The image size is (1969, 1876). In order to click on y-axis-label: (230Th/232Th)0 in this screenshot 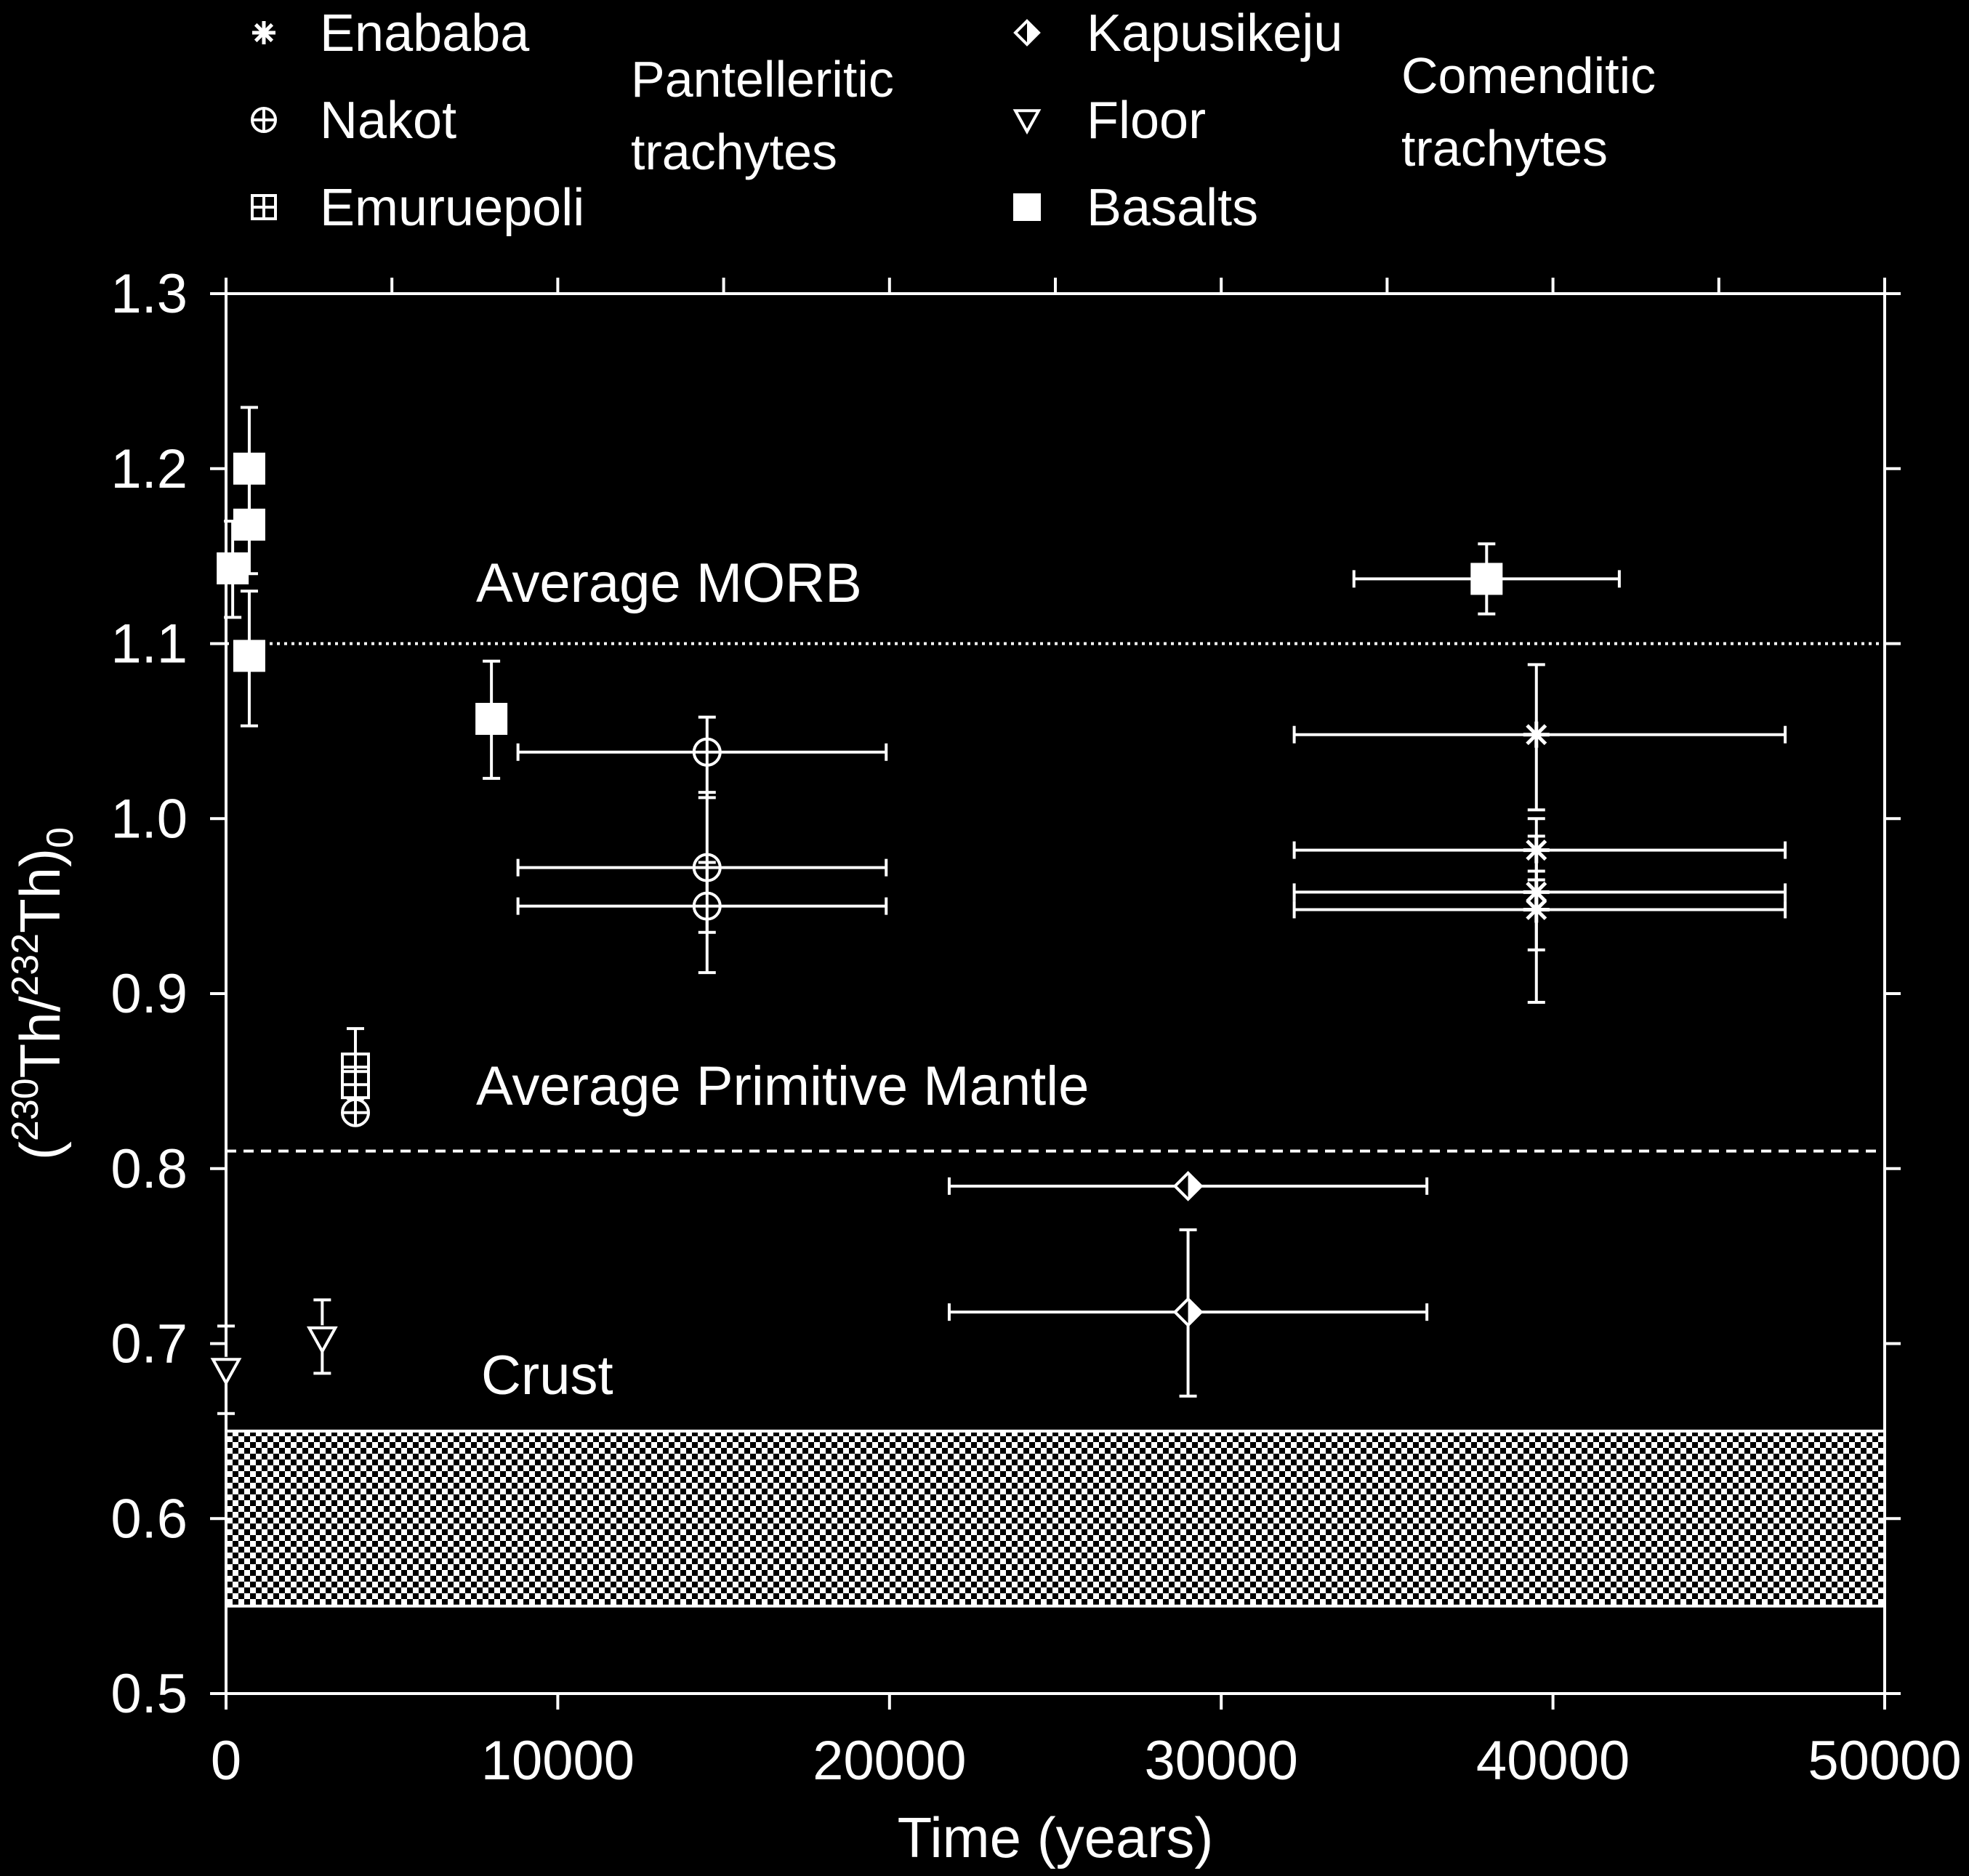, I will do `click(43, 993)`.